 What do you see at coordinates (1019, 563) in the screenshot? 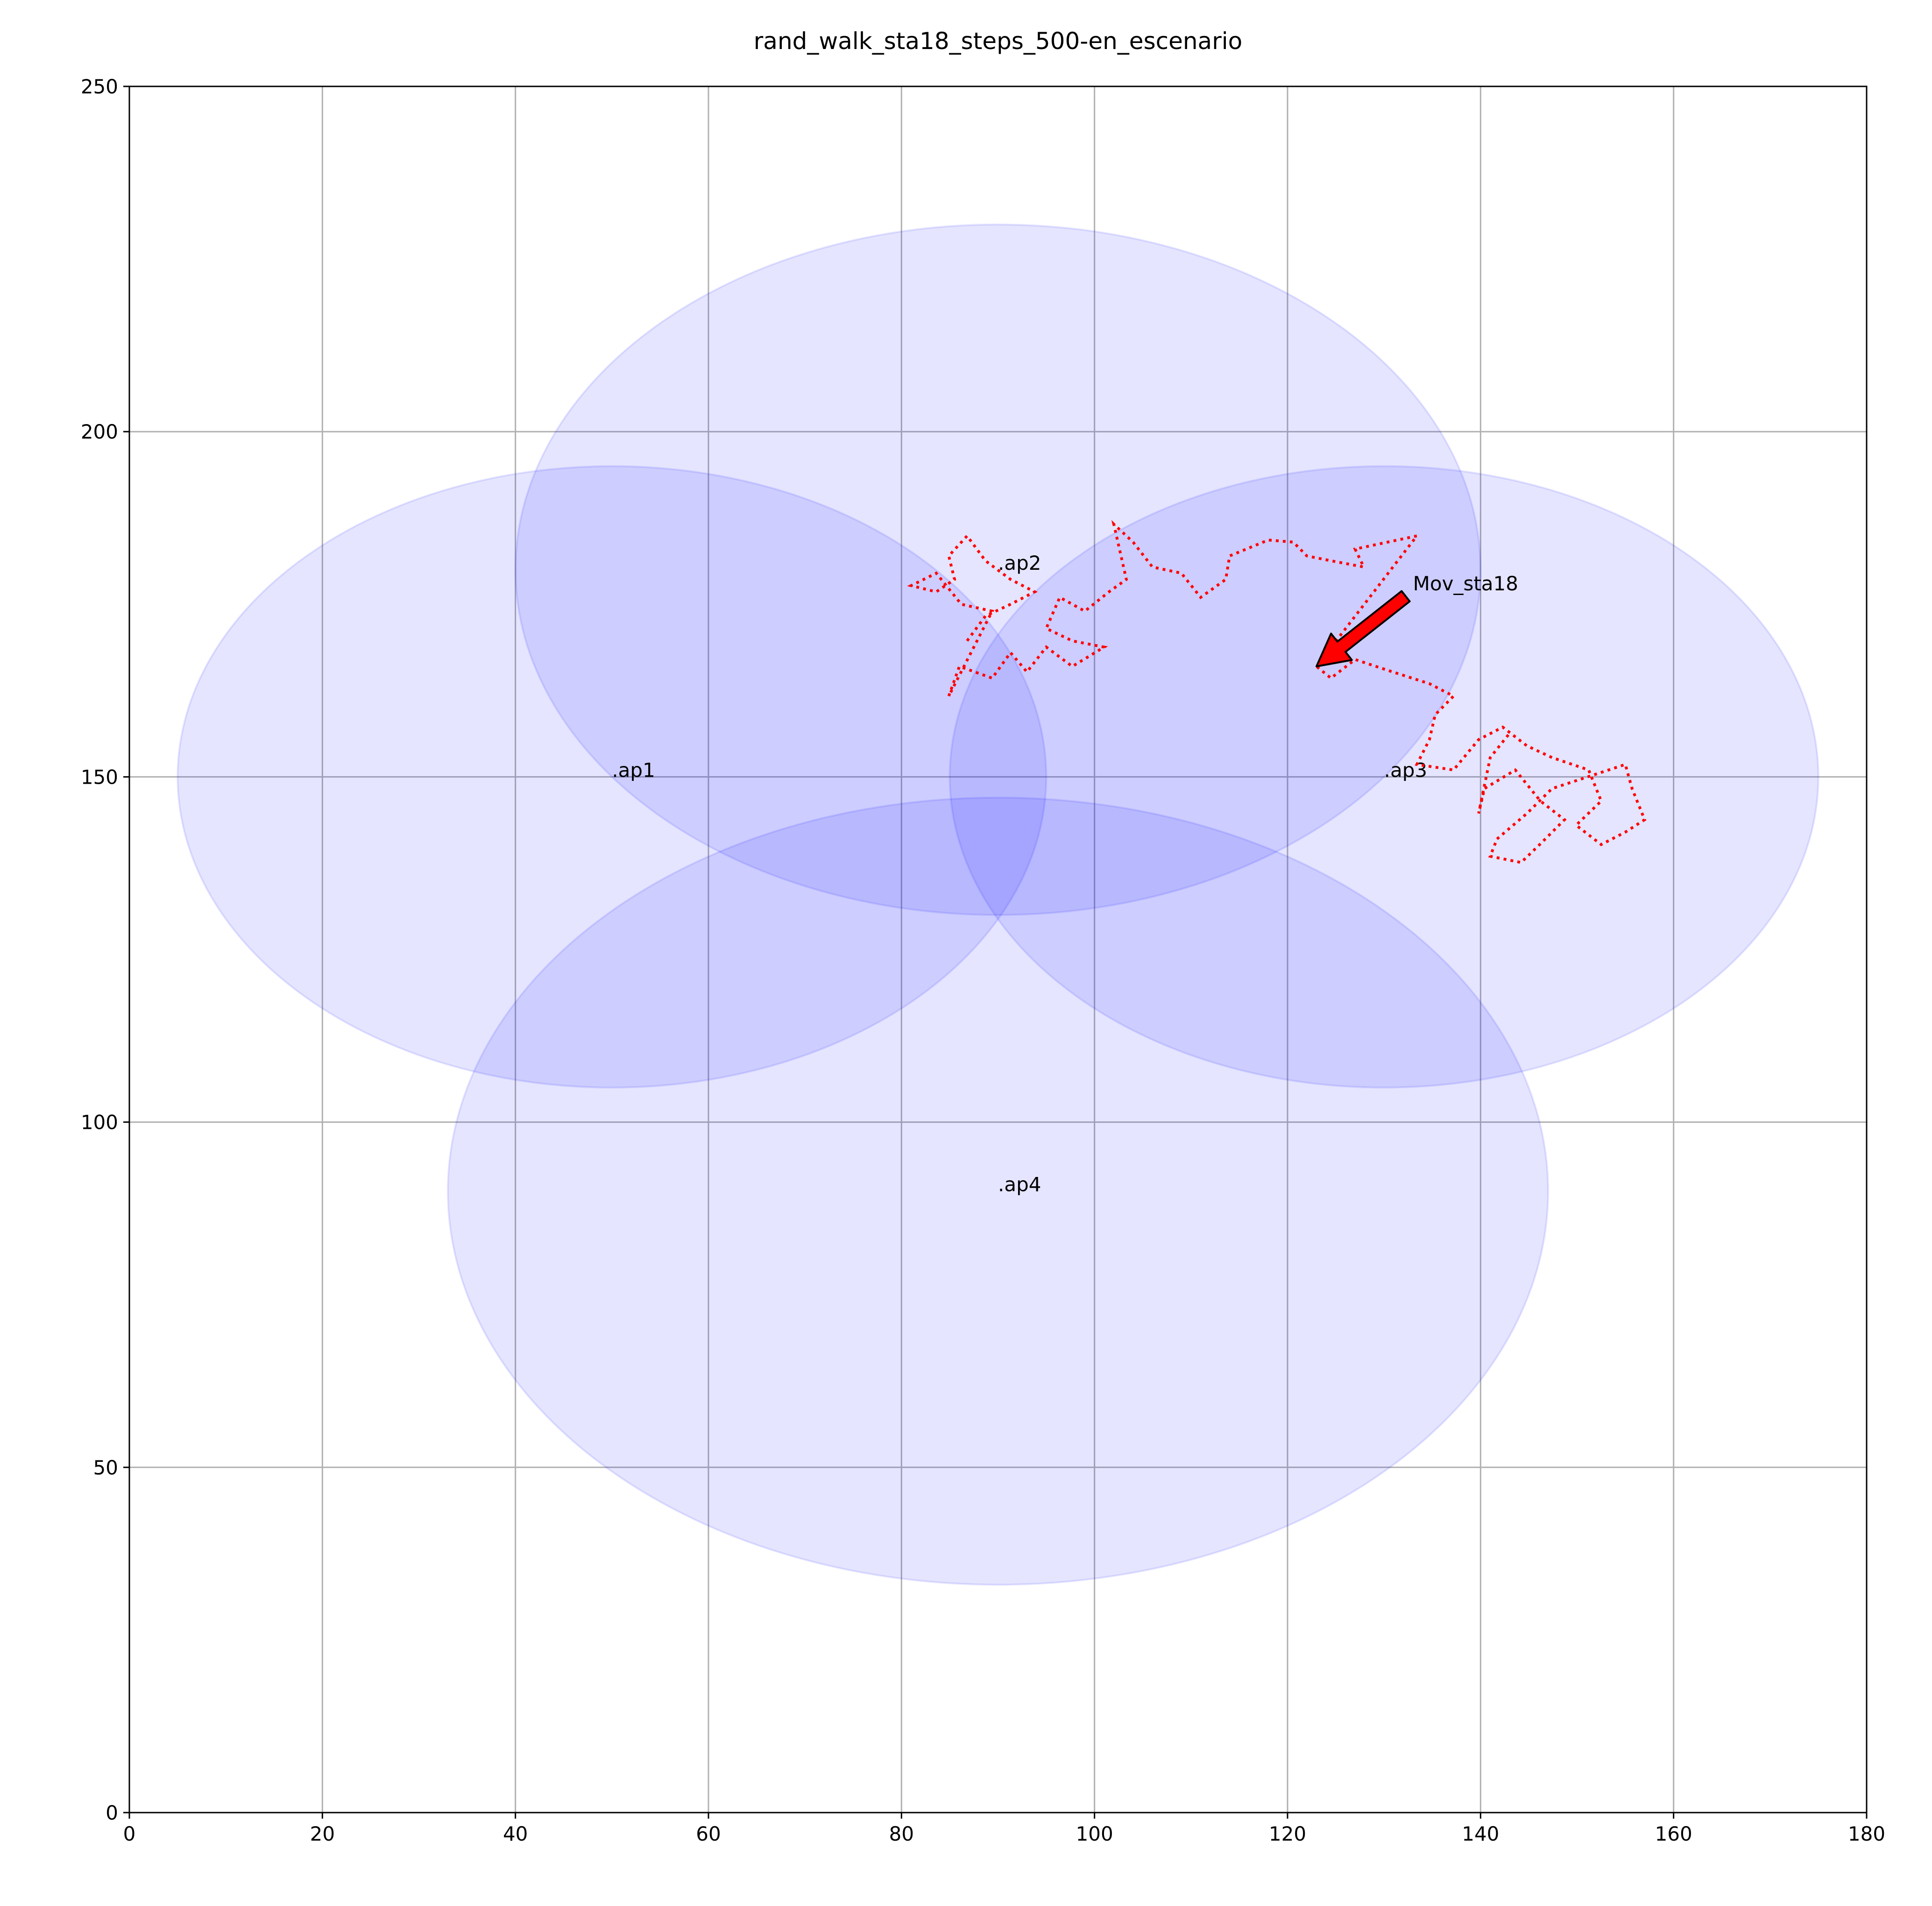
I see `ap-label: .ap2` at bounding box center [1019, 563].